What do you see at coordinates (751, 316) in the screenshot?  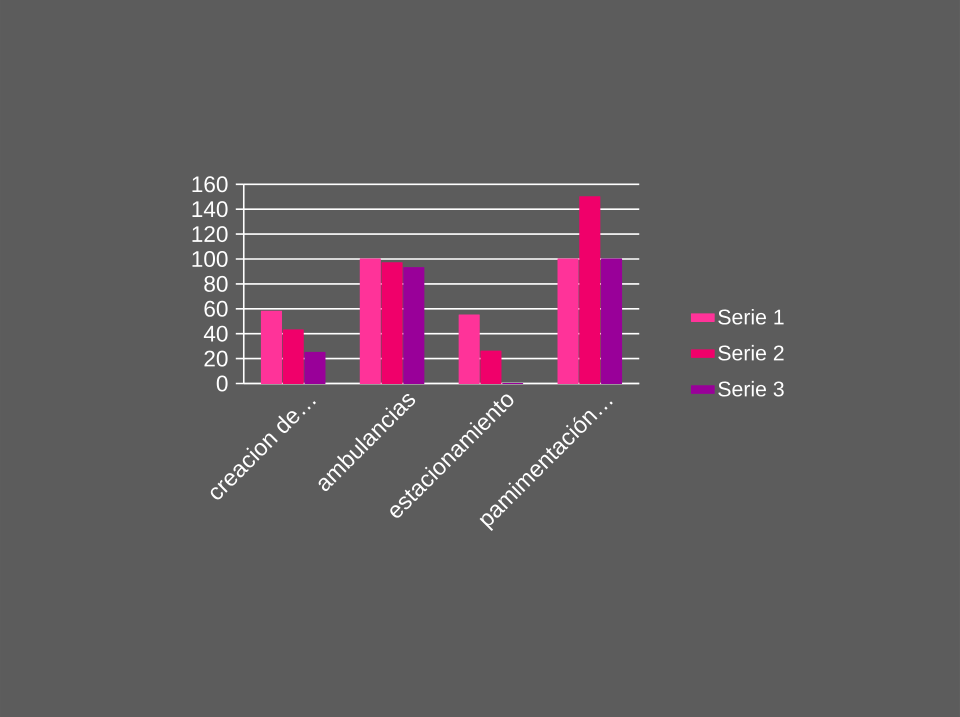 I see `legend-label: Serie 1` at bounding box center [751, 316].